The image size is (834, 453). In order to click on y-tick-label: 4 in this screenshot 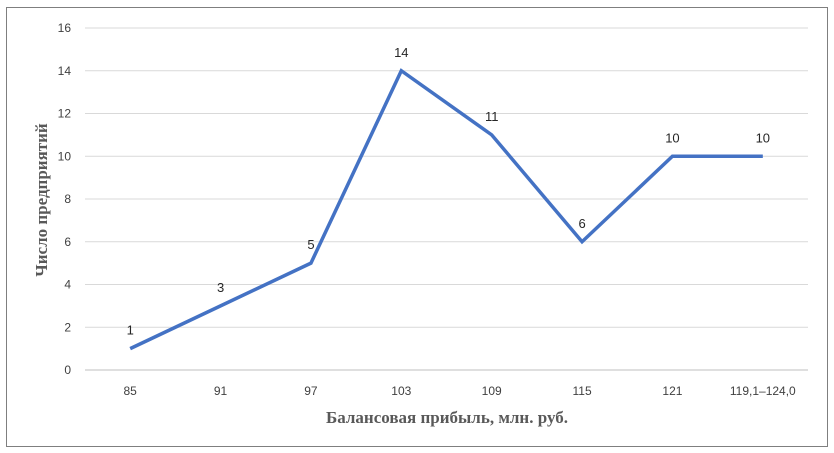, I will do `click(67, 285)`.